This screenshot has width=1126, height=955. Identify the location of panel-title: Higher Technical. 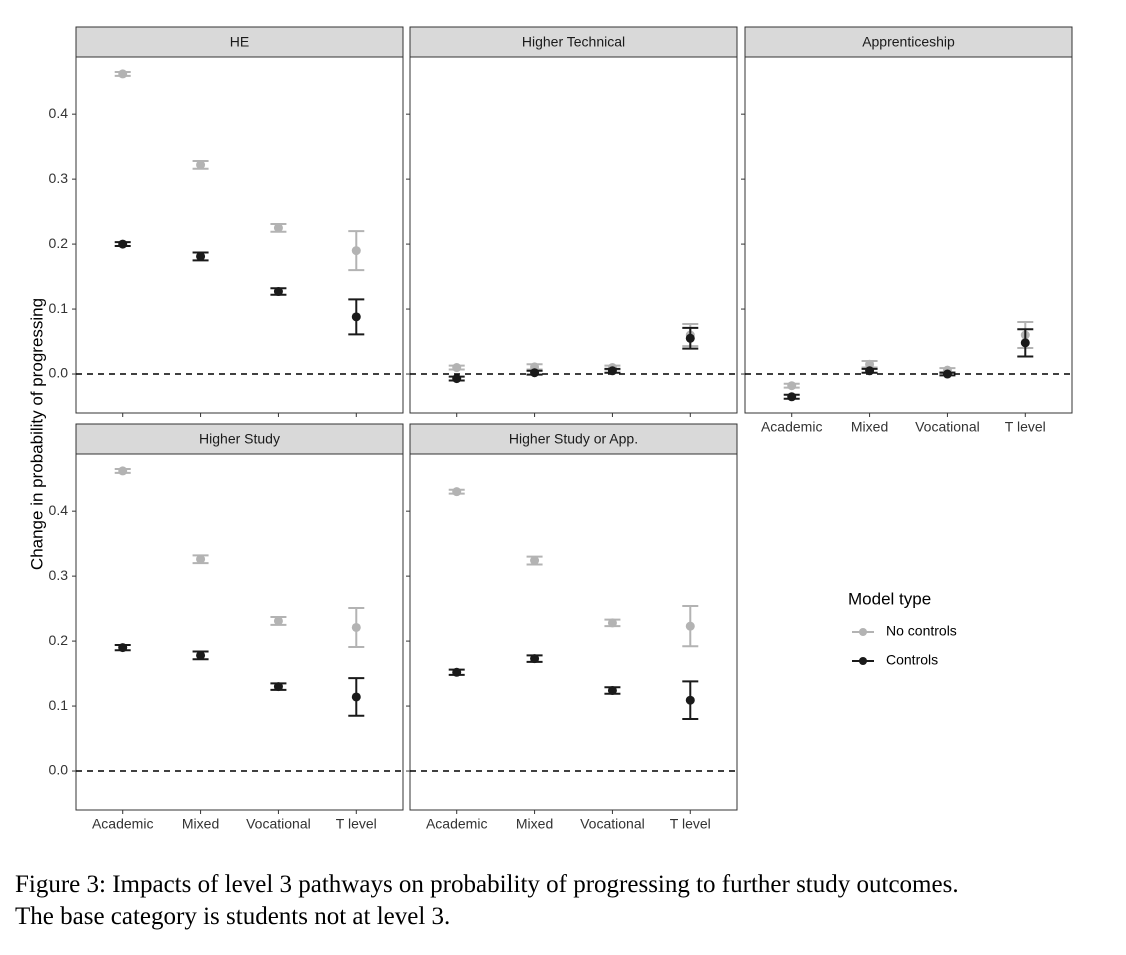
(573, 42).